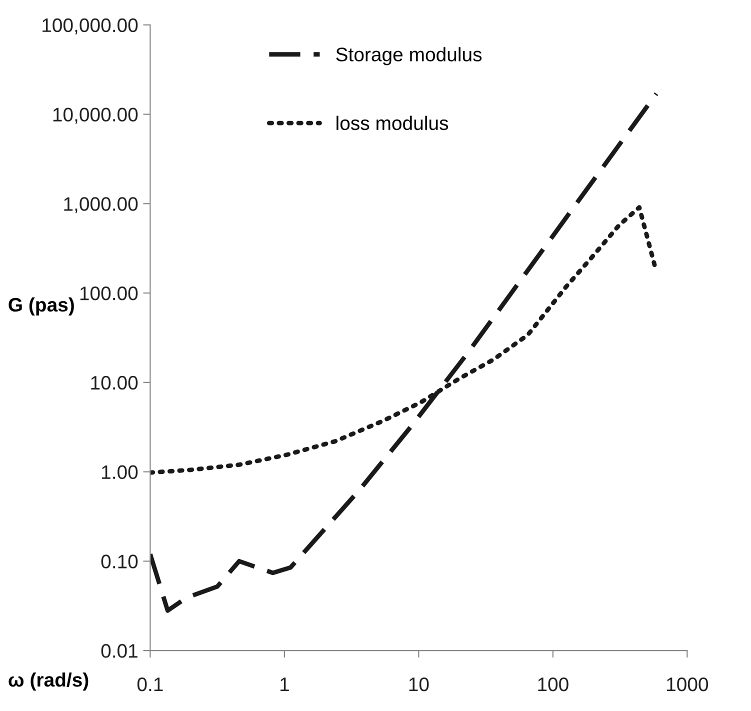 The image size is (751, 711). I want to click on y-tick-label: 100,000.00, so click(90, 26).